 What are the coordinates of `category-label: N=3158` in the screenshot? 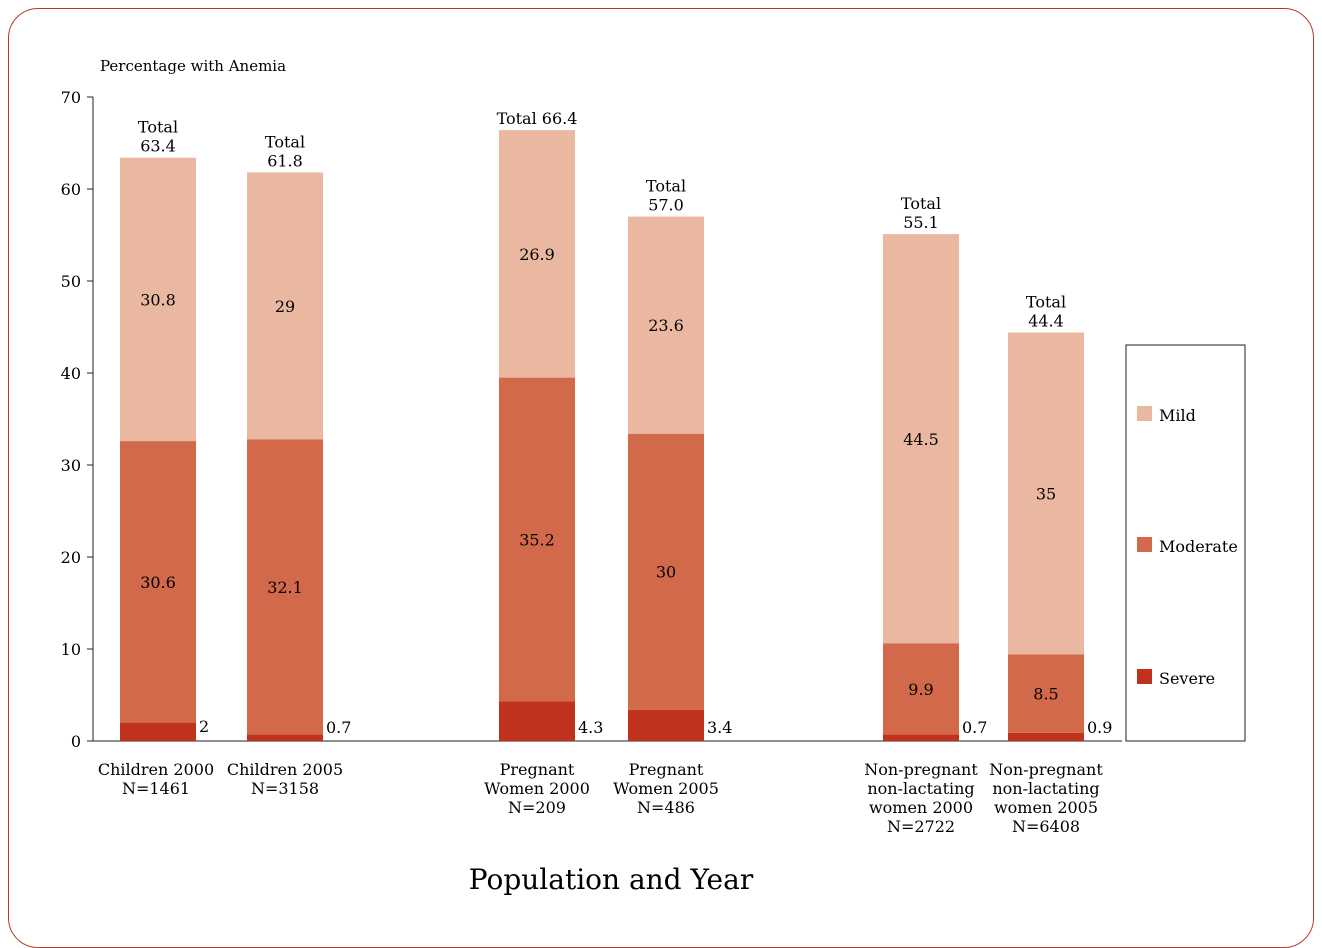 It's located at (285, 788).